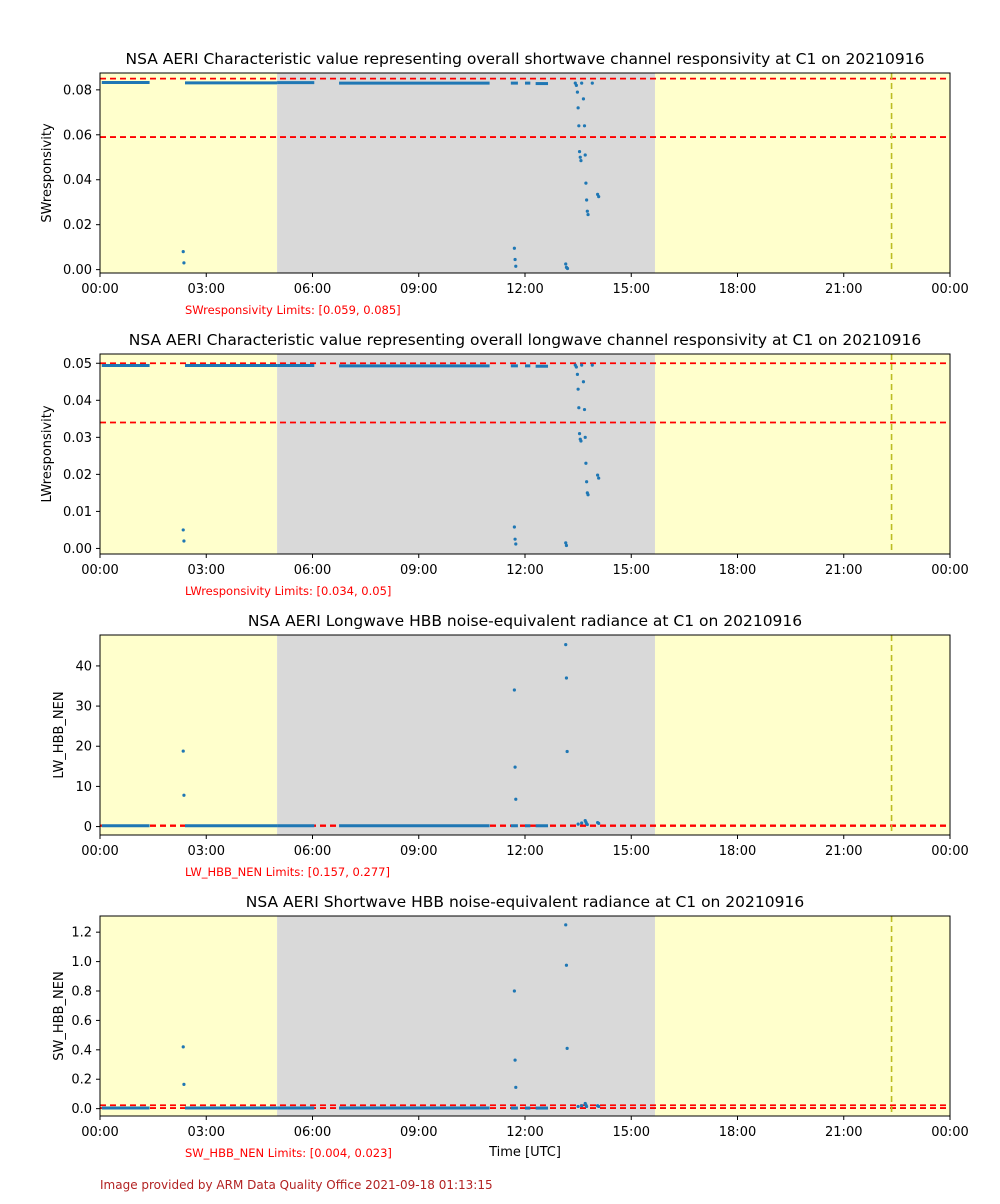 This screenshot has height=1204, width=1000. Describe the element at coordinates (59, 1015) in the screenshot. I see `y-axis-label: SW_HBB_NEN` at that location.